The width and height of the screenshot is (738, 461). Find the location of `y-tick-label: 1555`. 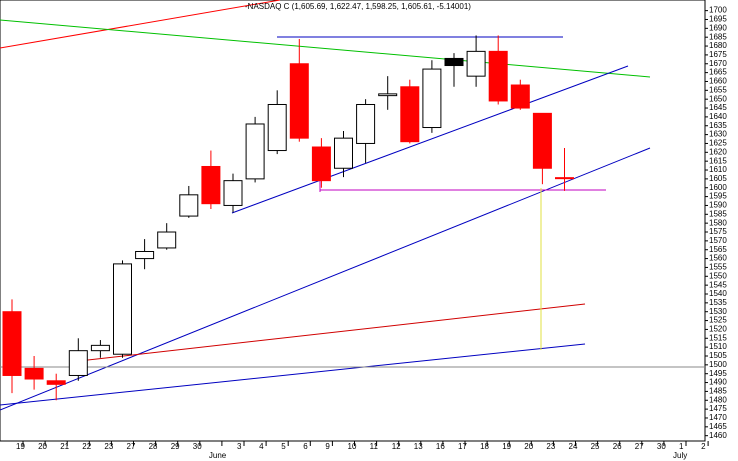

y-tick-label: 1555 is located at coordinates (718, 267).